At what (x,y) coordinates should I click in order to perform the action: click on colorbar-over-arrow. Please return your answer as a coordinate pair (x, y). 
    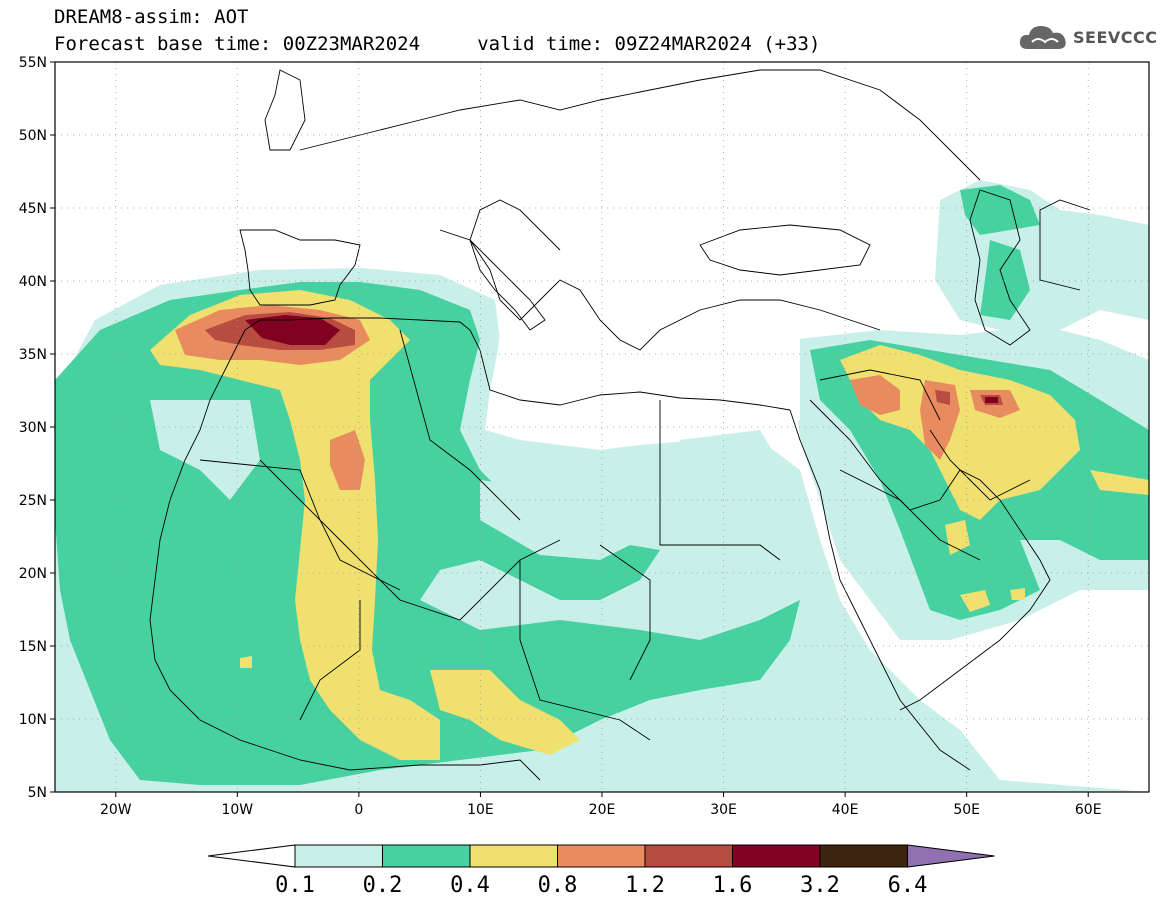
    Looking at the image, I should click on (951, 856).